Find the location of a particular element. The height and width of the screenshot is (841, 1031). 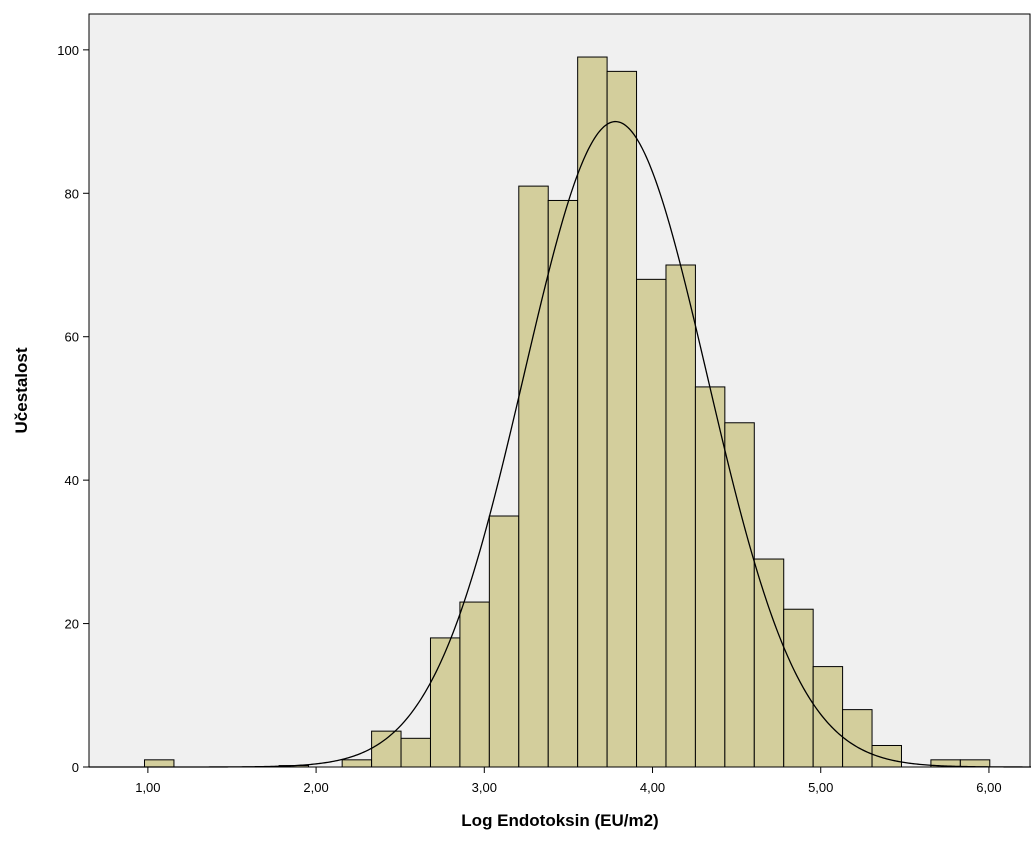

x-tick-label-5: 6,00 is located at coordinates (988, 787).